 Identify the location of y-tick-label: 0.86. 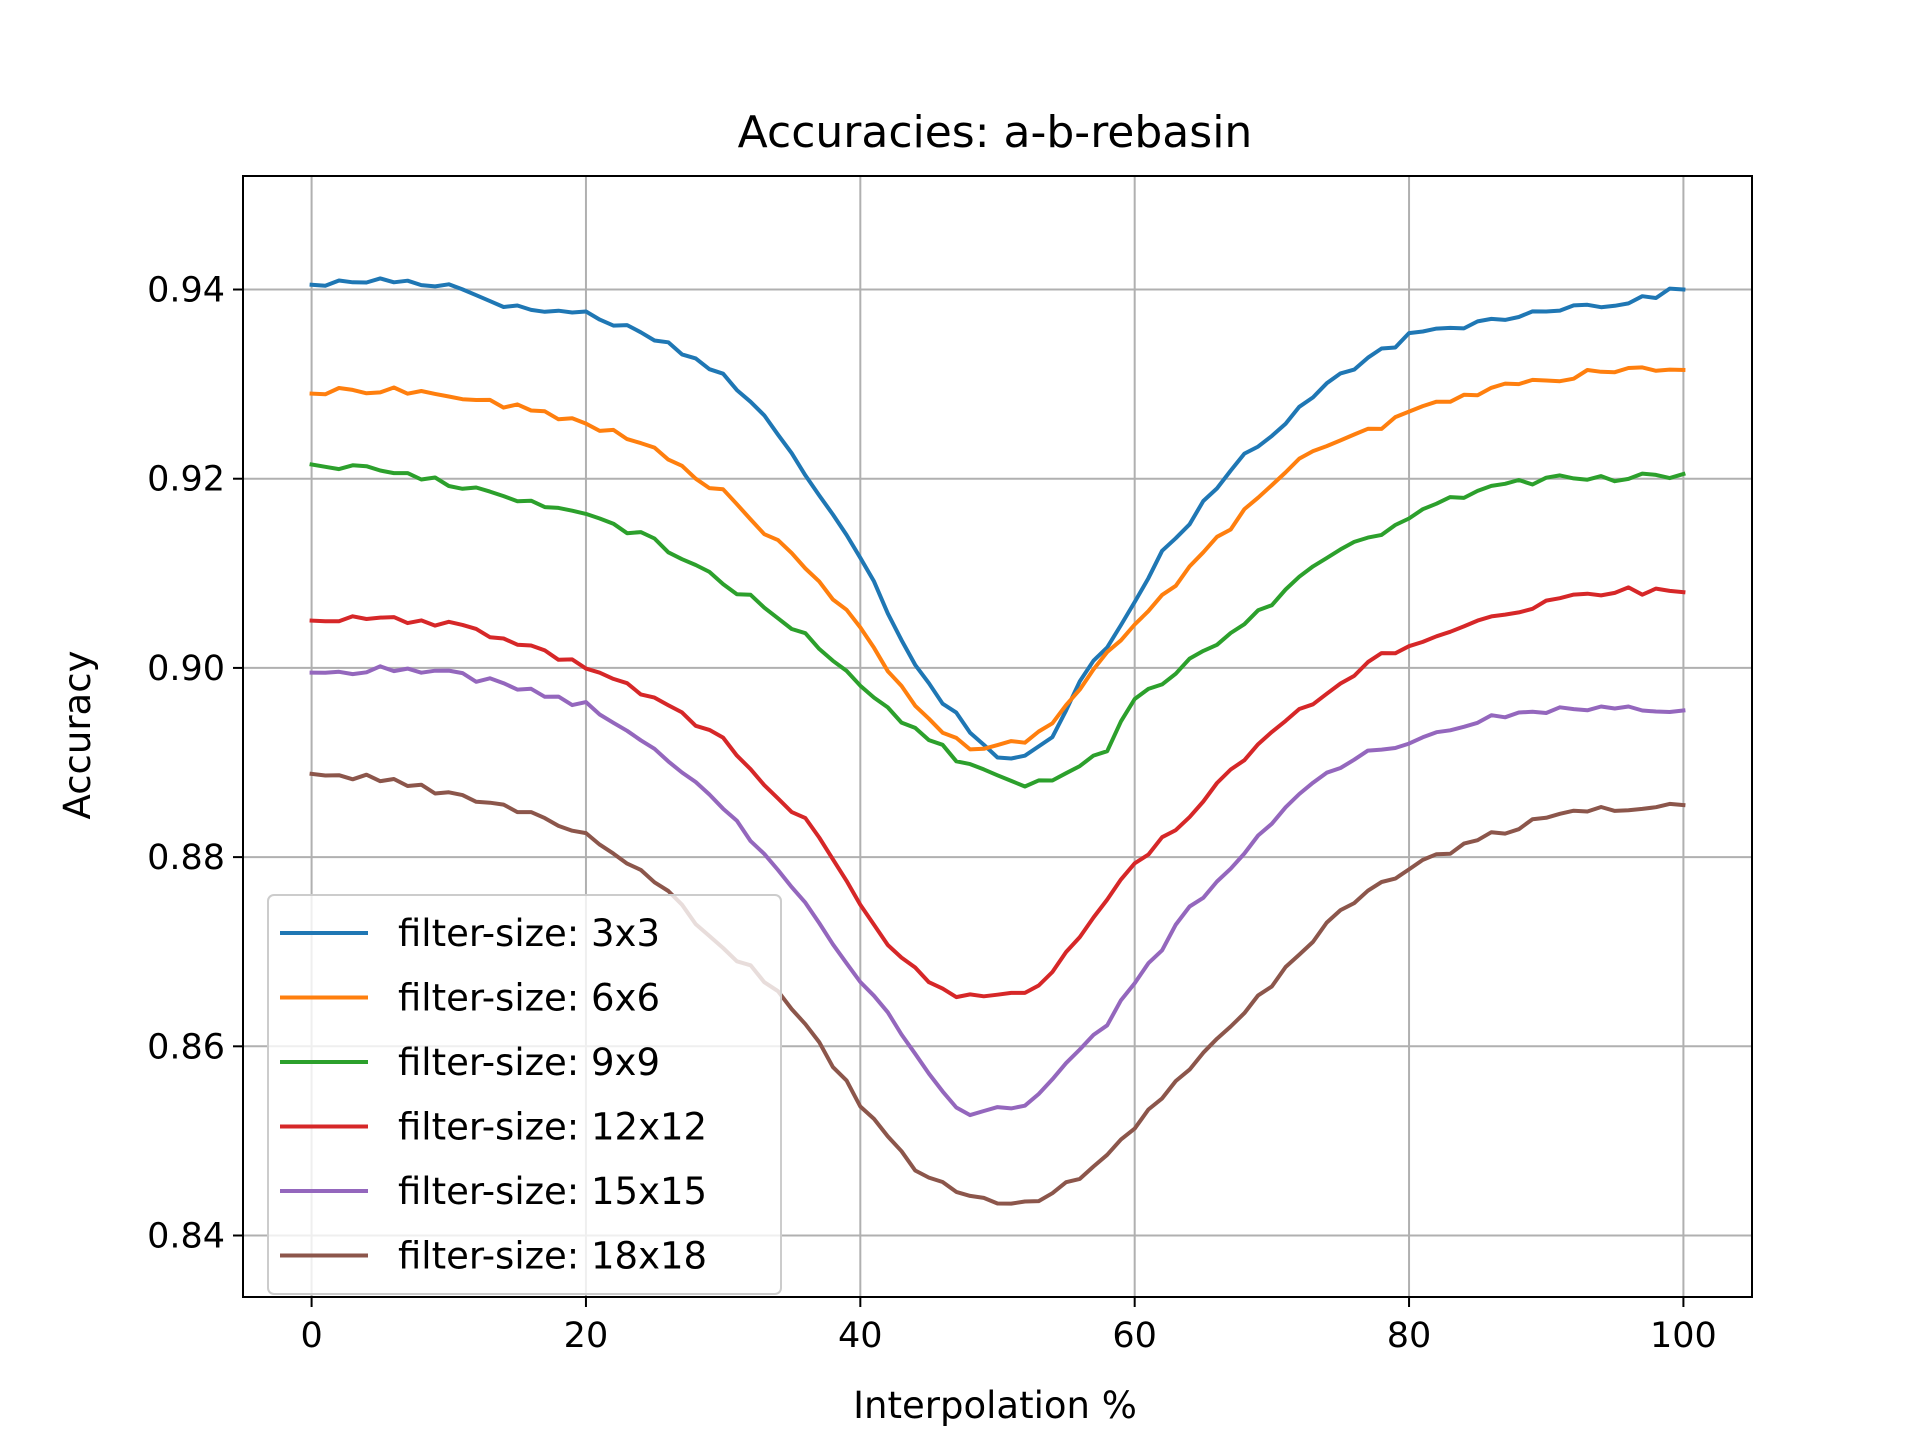
(186, 1047).